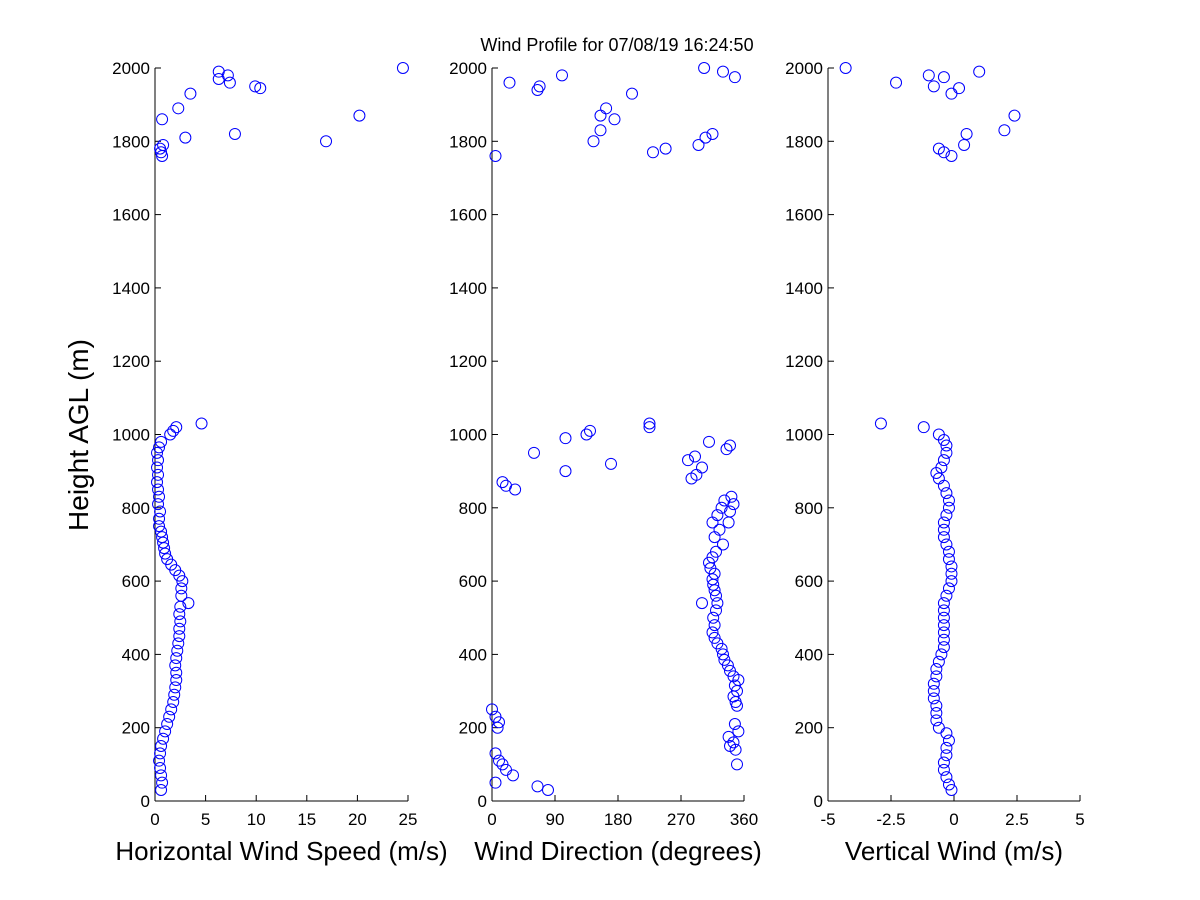 This screenshot has width=1200, height=900. What do you see at coordinates (131, 435) in the screenshot?
I see `y-tick-label: 1000` at bounding box center [131, 435].